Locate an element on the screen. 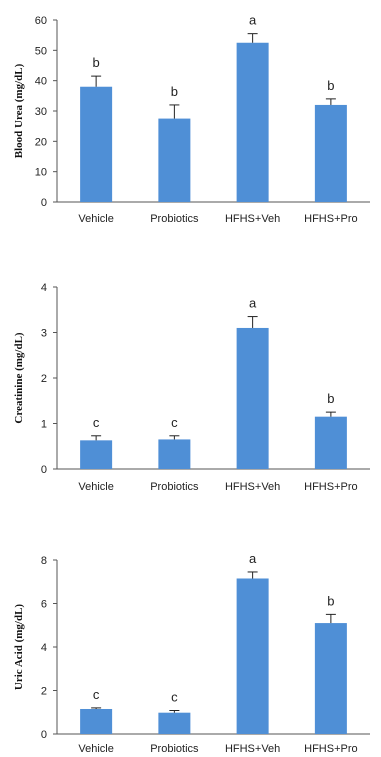  y-tick-label: 50 is located at coordinates (41, 51).